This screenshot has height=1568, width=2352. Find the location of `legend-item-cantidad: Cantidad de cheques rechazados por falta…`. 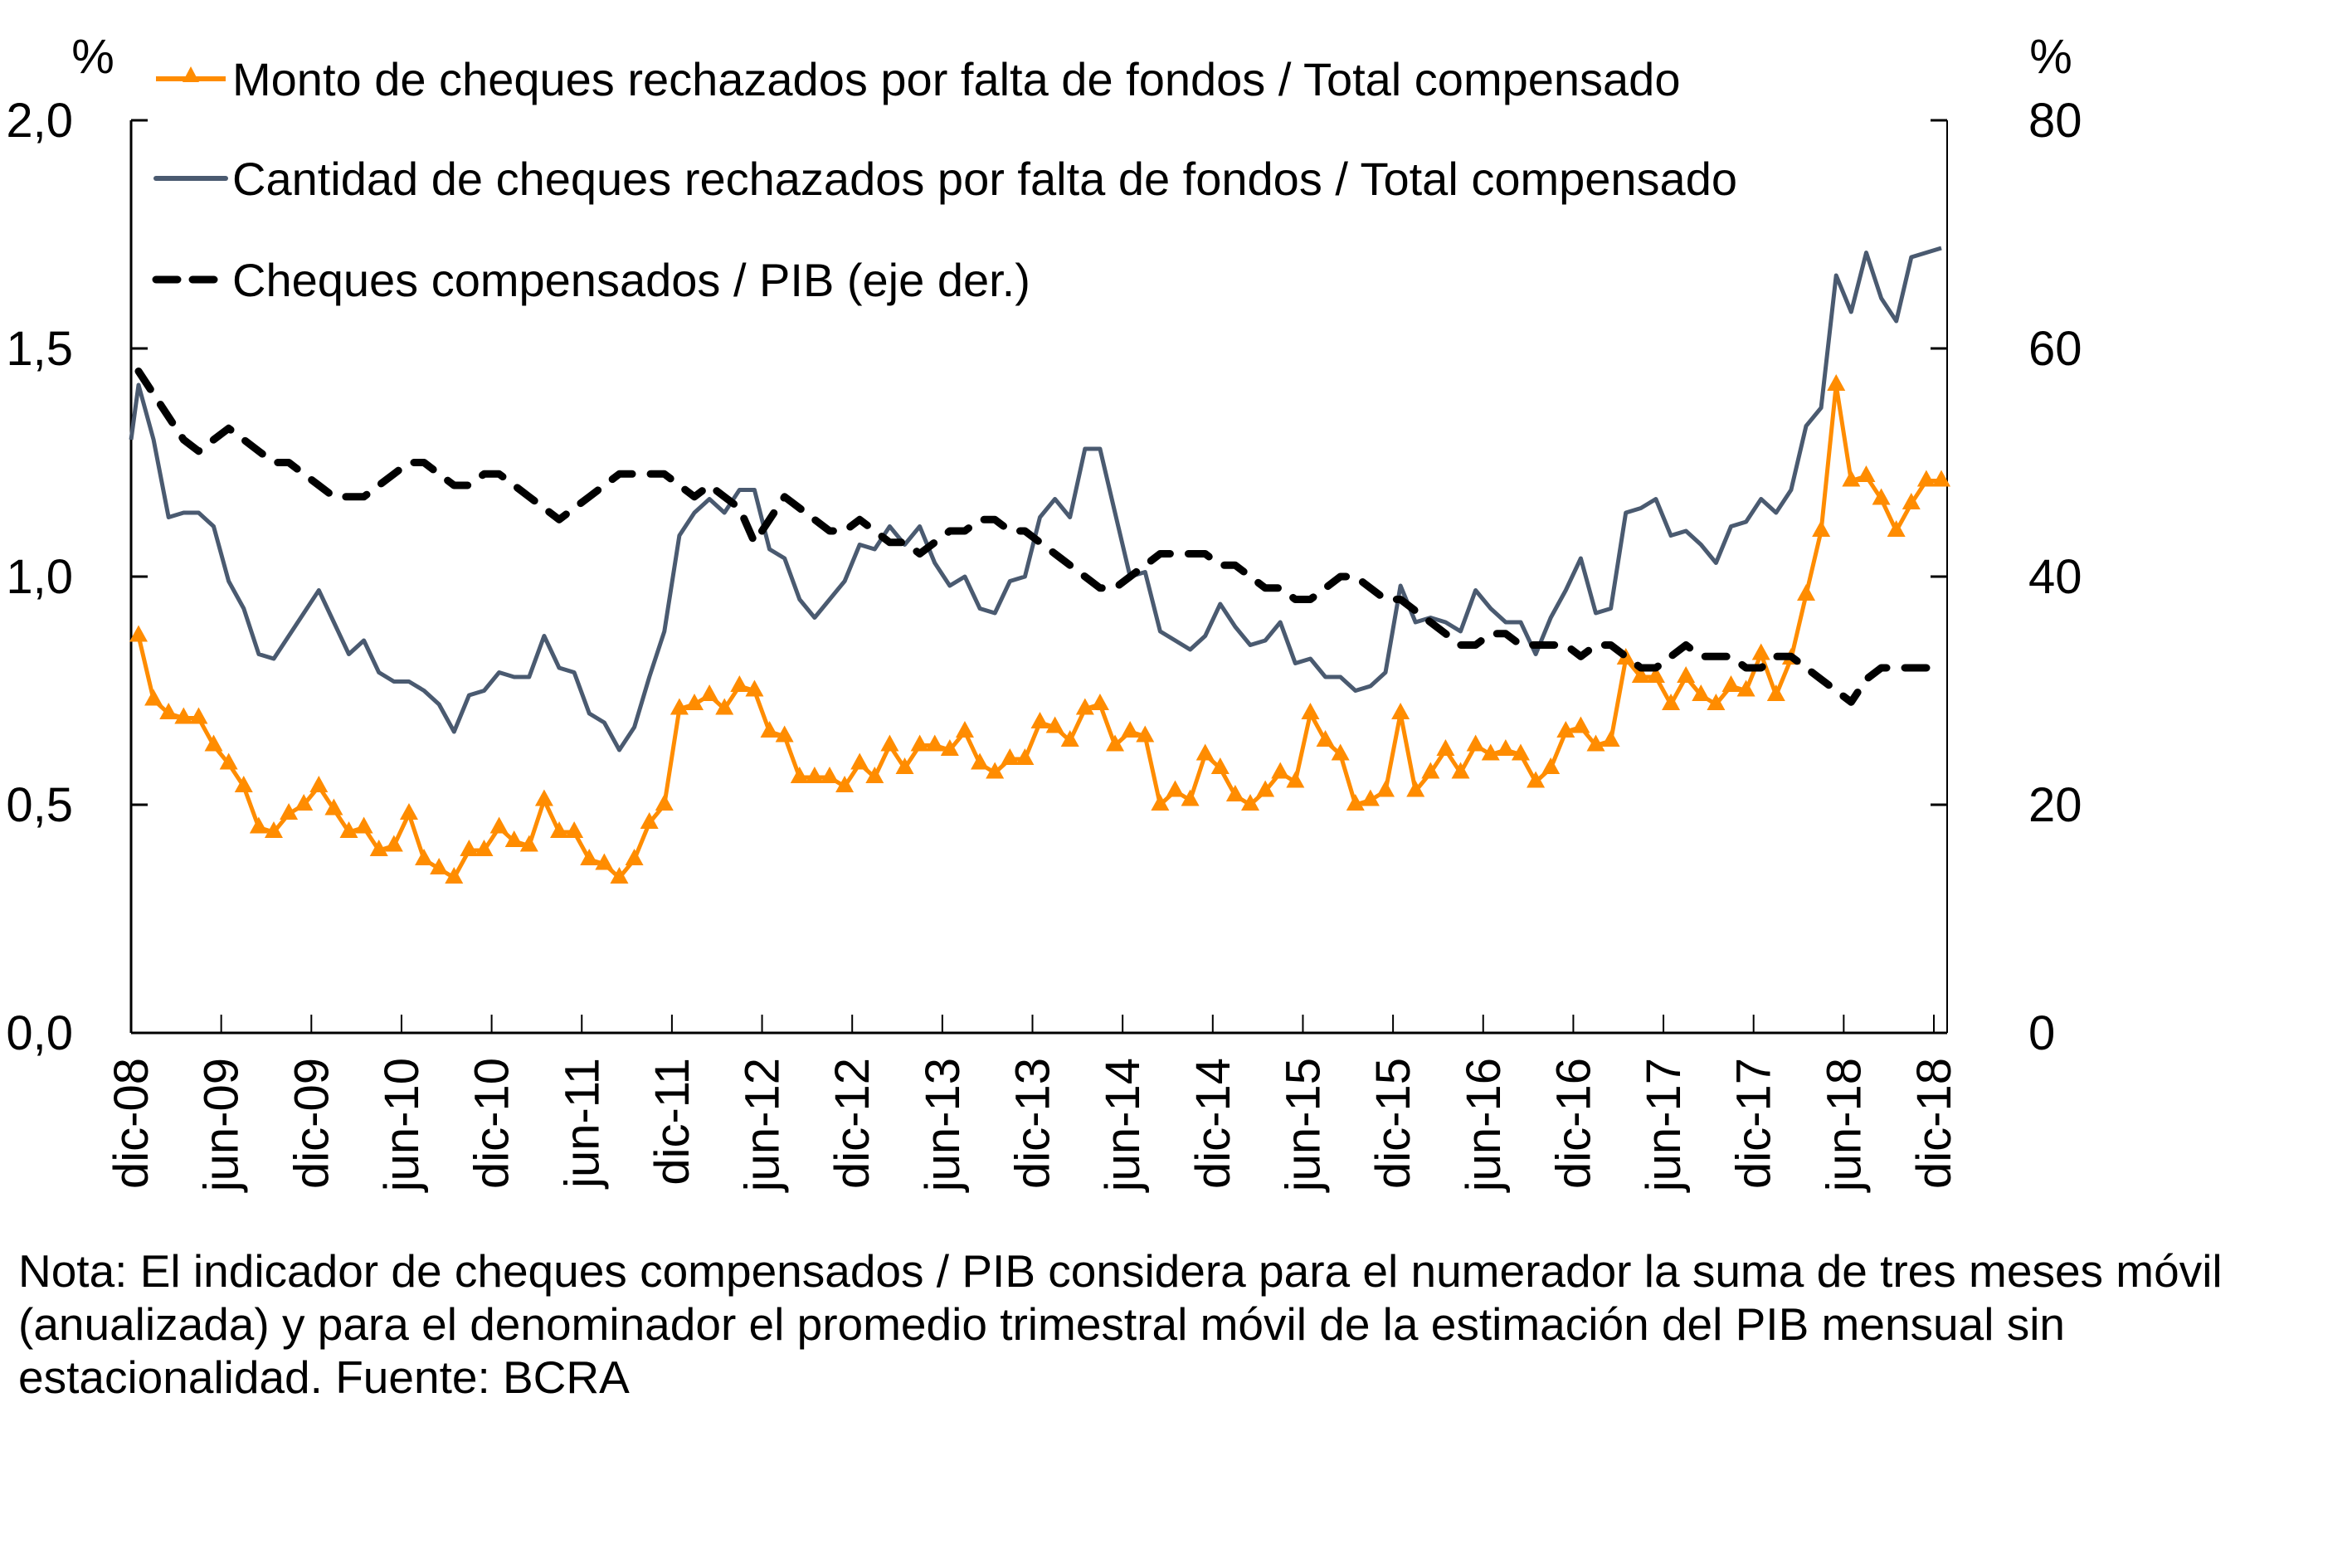

legend-item-cantidad: Cantidad de cheques rechazados por falta… is located at coordinates (945, 179).